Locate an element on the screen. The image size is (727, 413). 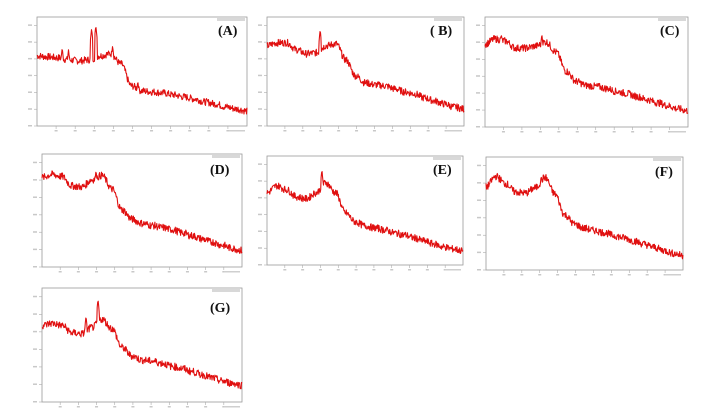
chart-panel-a is located at coordinates (140, 74).